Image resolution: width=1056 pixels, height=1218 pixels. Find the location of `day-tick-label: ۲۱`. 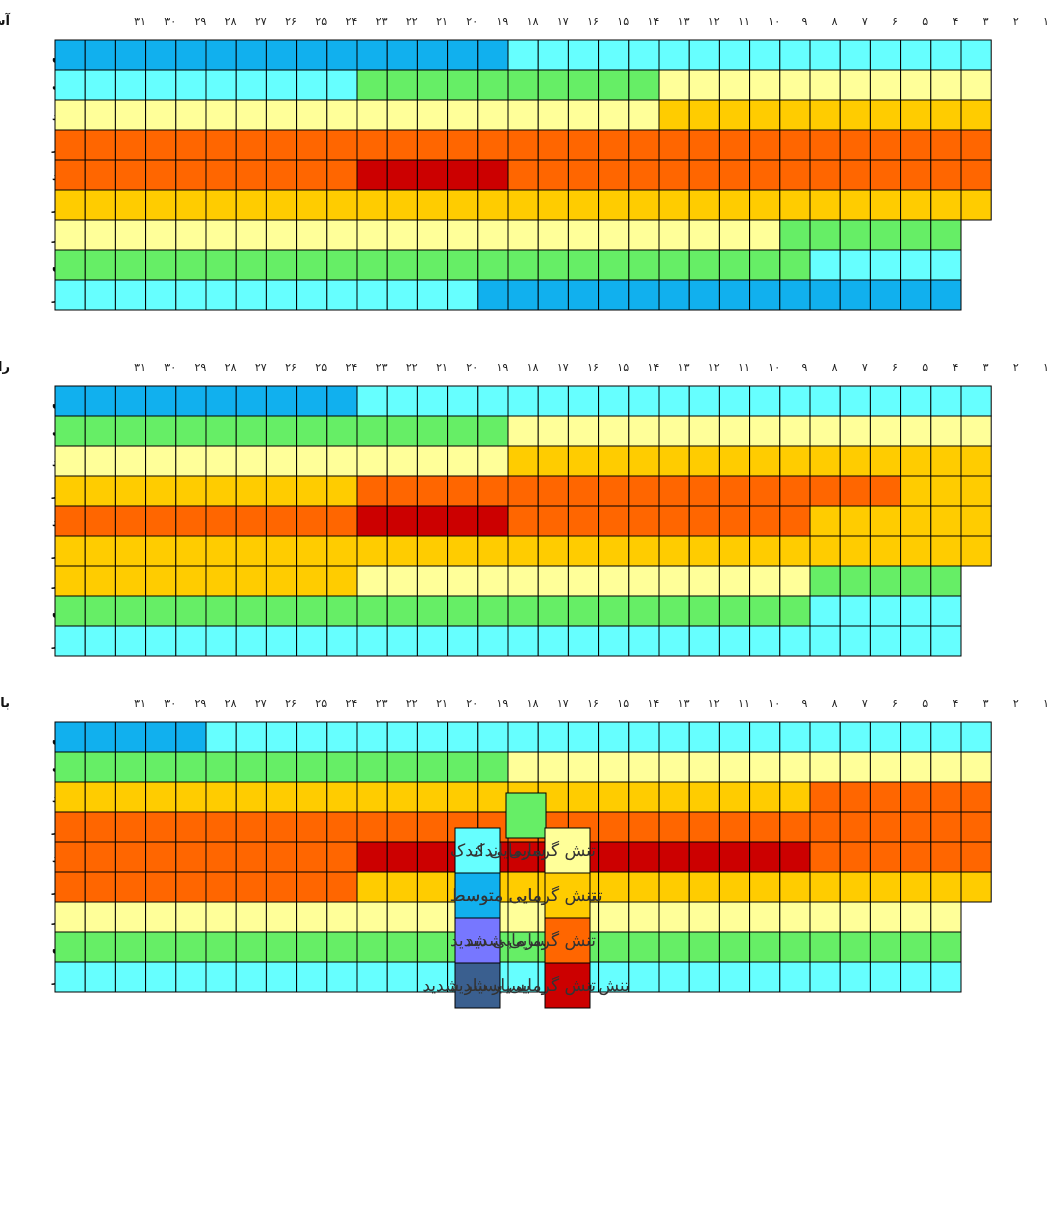

day-tick-label: ۲۱ is located at coordinates (442, 21).